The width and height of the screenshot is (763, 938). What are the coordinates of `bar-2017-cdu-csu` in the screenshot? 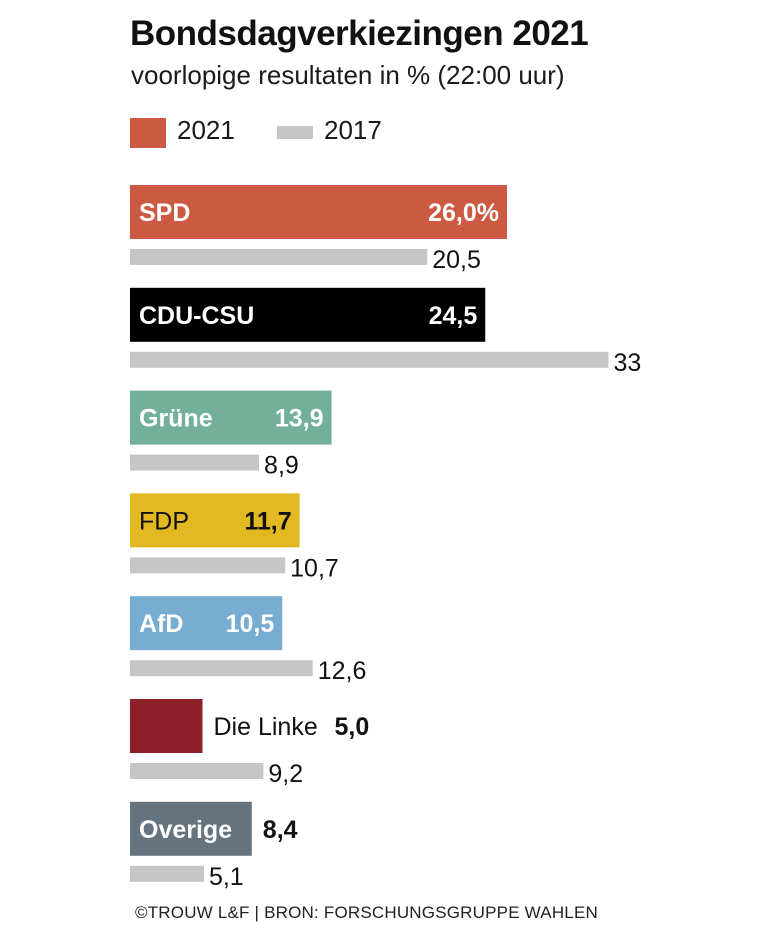 It's located at (369, 359).